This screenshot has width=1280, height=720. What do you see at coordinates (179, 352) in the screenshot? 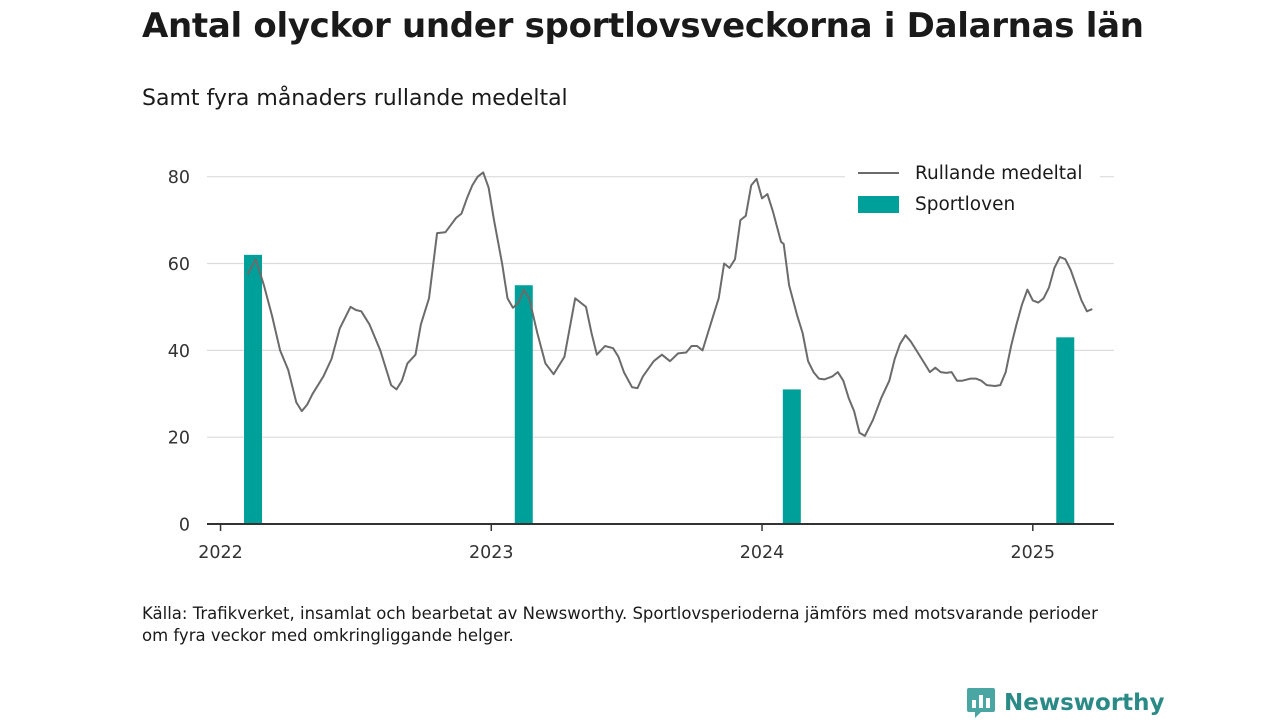
I see `y-tick-label: 40` at bounding box center [179, 352].